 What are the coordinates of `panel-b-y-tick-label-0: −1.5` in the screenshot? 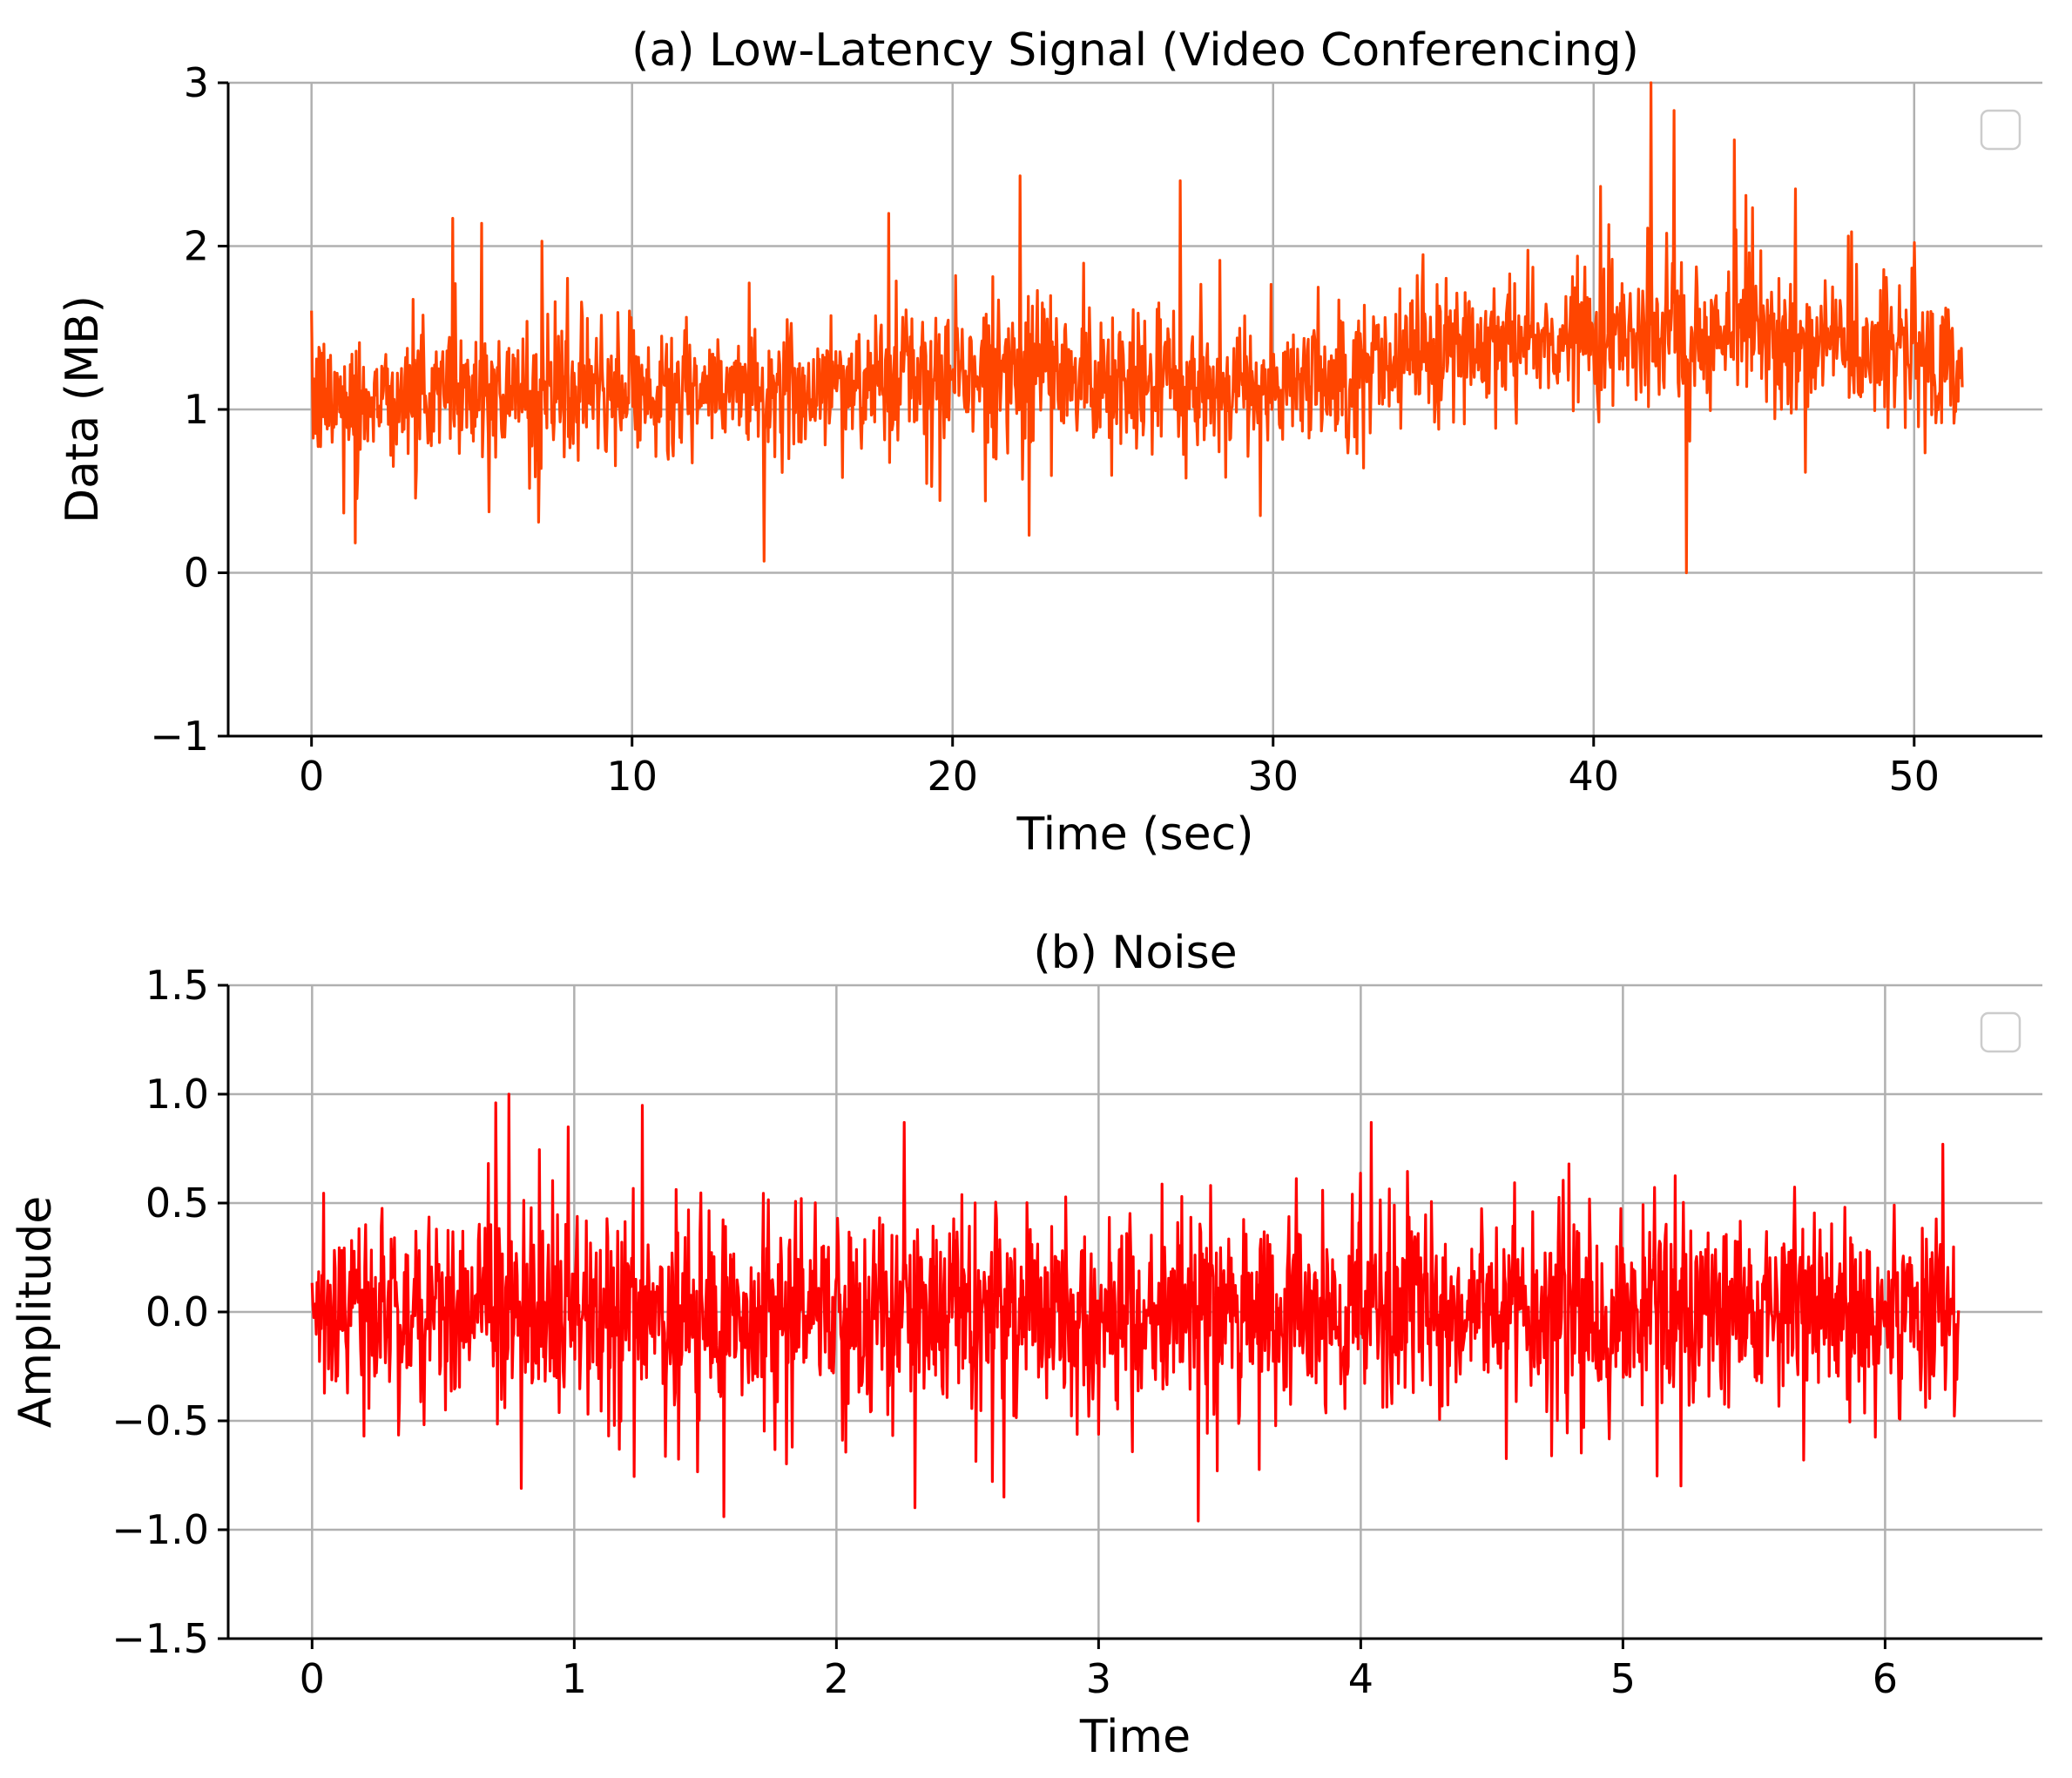 It's located at (160, 1638).